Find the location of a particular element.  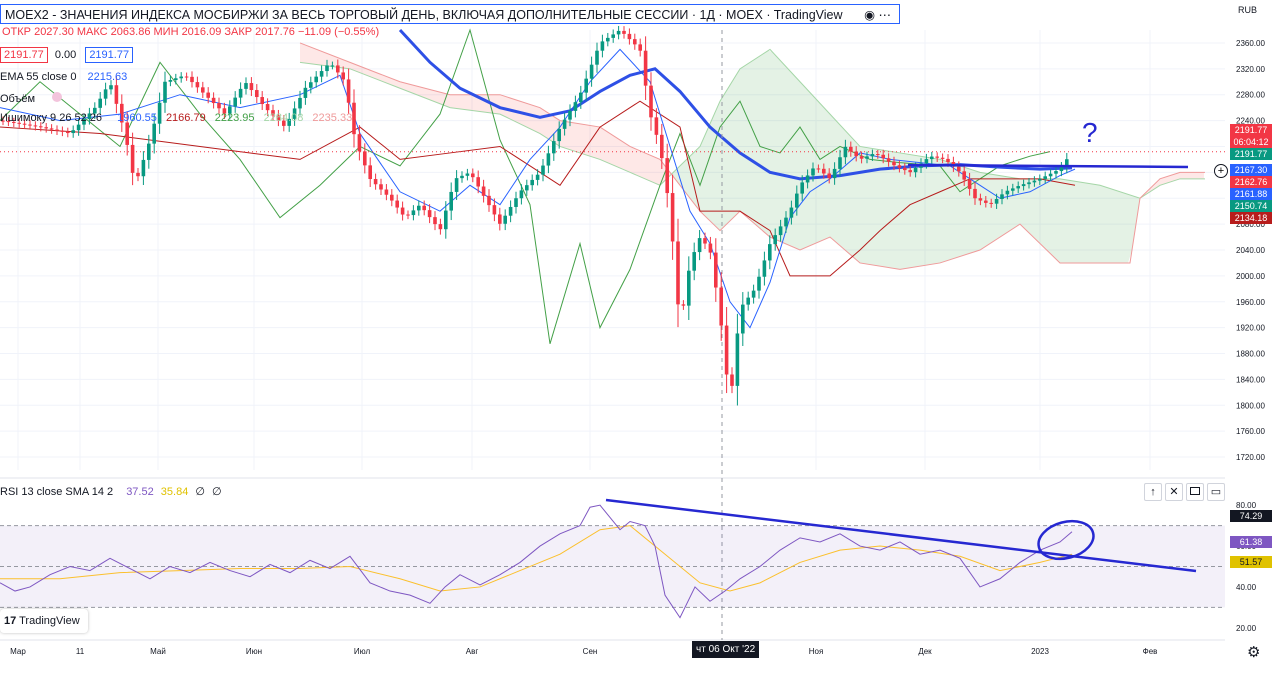

ema-legend: EMA 55 close 0 2215.63 is located at coordinates (63, 77).